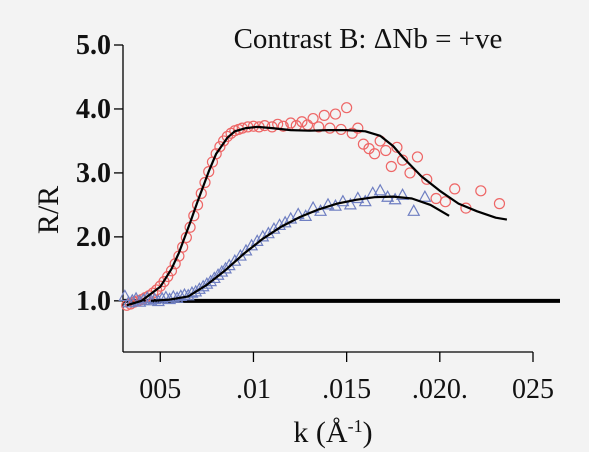 The height and width of the screenshot is (452, 589). What do you see at coordinates (48, 210) in the screenshot?
I see `y-axis-label: R/R` at bounding box center [48, 210].